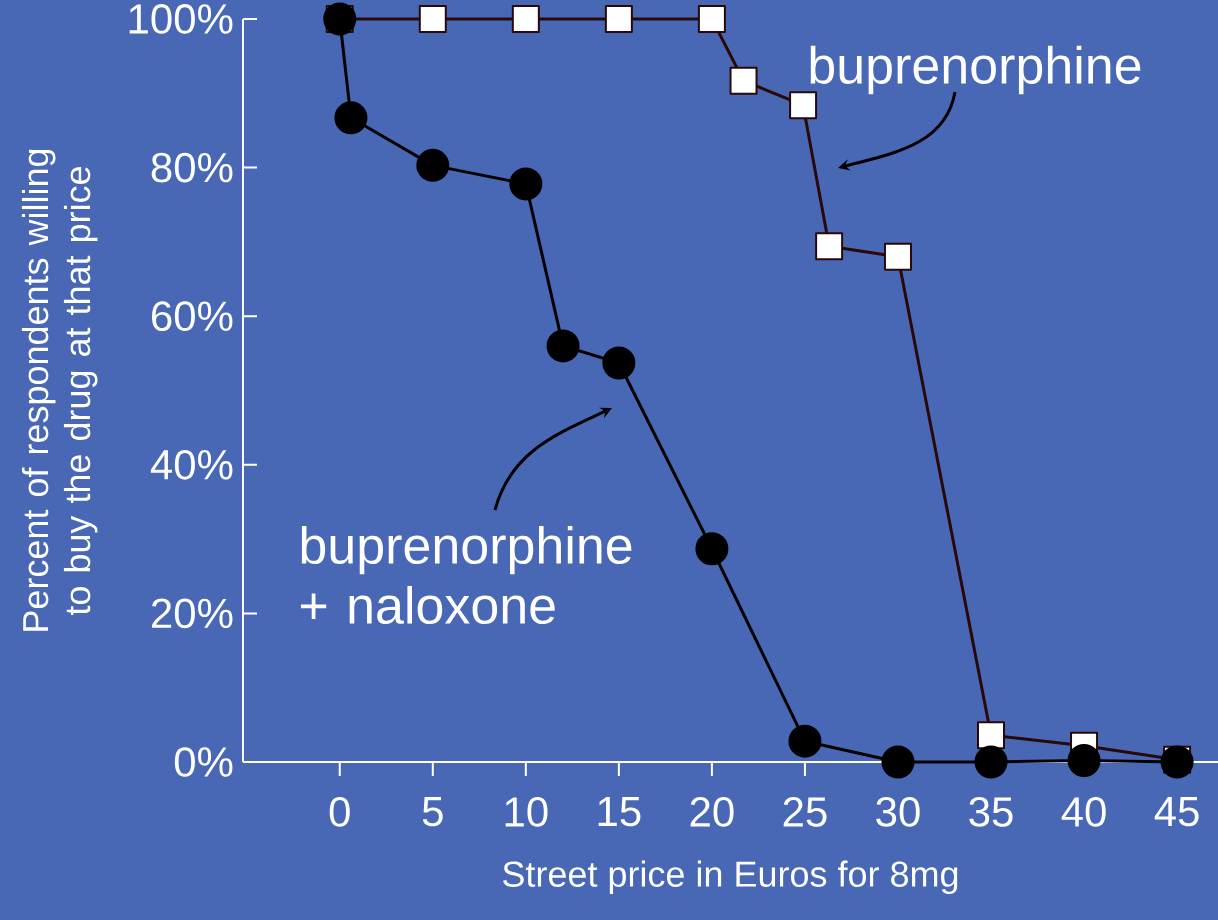  Describe the element at coordinates (730, 877) in the screenshot. I see `x-axis-title: Street price in Euros for 8mg` at that location.